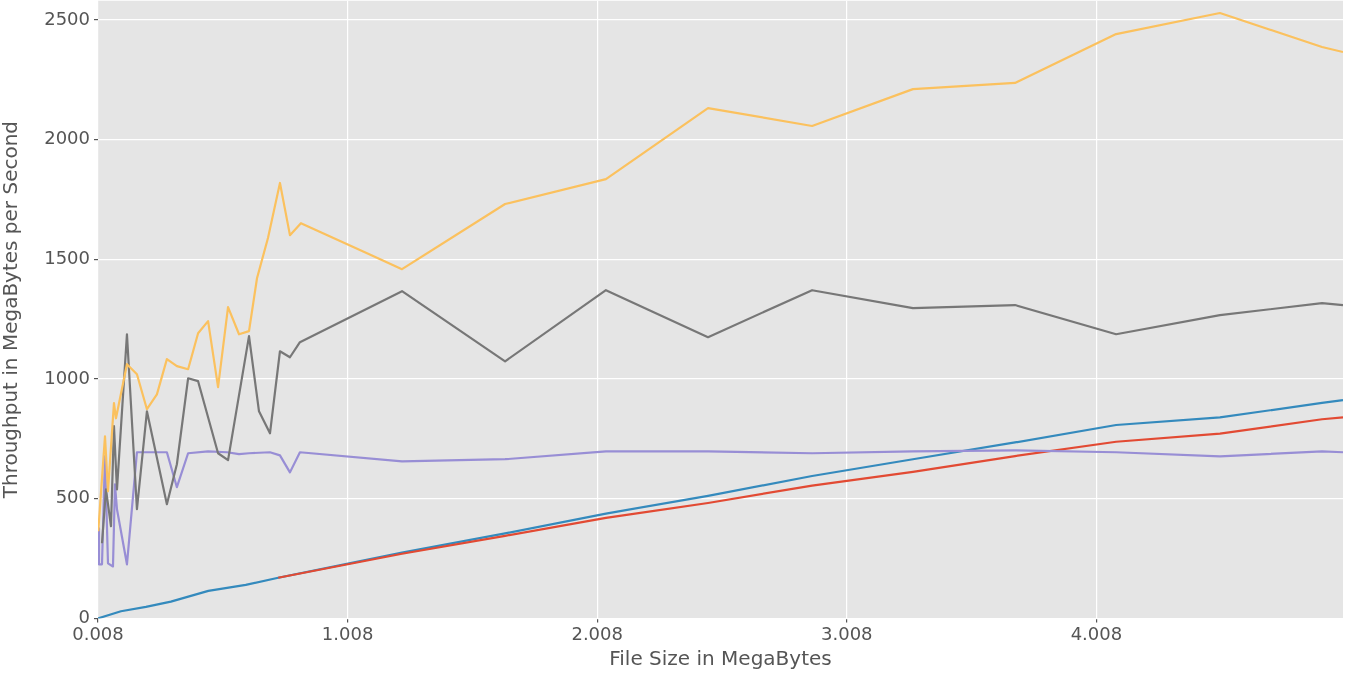 The width and height of the screenshot is (1345, 674). What do you see at coordinates (347, 633) in the screenshot?
I see `x-tick-label: 1.008` at bounding box center [347, 633].